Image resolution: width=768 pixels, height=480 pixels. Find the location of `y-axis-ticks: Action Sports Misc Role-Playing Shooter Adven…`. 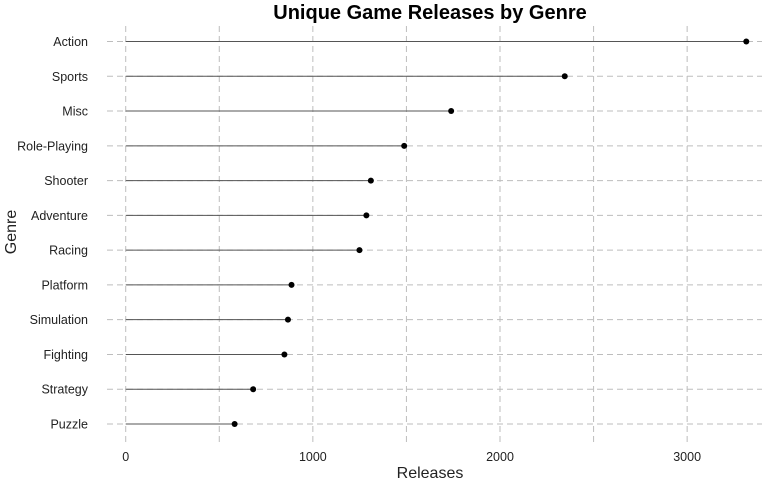

y-axis-ticks: Action Sports Misc Role-Playing Shooter Adven… is located at coordinates (53, 233).